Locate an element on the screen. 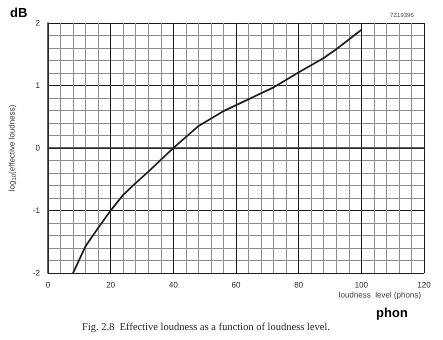 Image resolution: width=443 pixels, height=340 pixels. x-tick-label: 0 is located at coordinates (48, 285).